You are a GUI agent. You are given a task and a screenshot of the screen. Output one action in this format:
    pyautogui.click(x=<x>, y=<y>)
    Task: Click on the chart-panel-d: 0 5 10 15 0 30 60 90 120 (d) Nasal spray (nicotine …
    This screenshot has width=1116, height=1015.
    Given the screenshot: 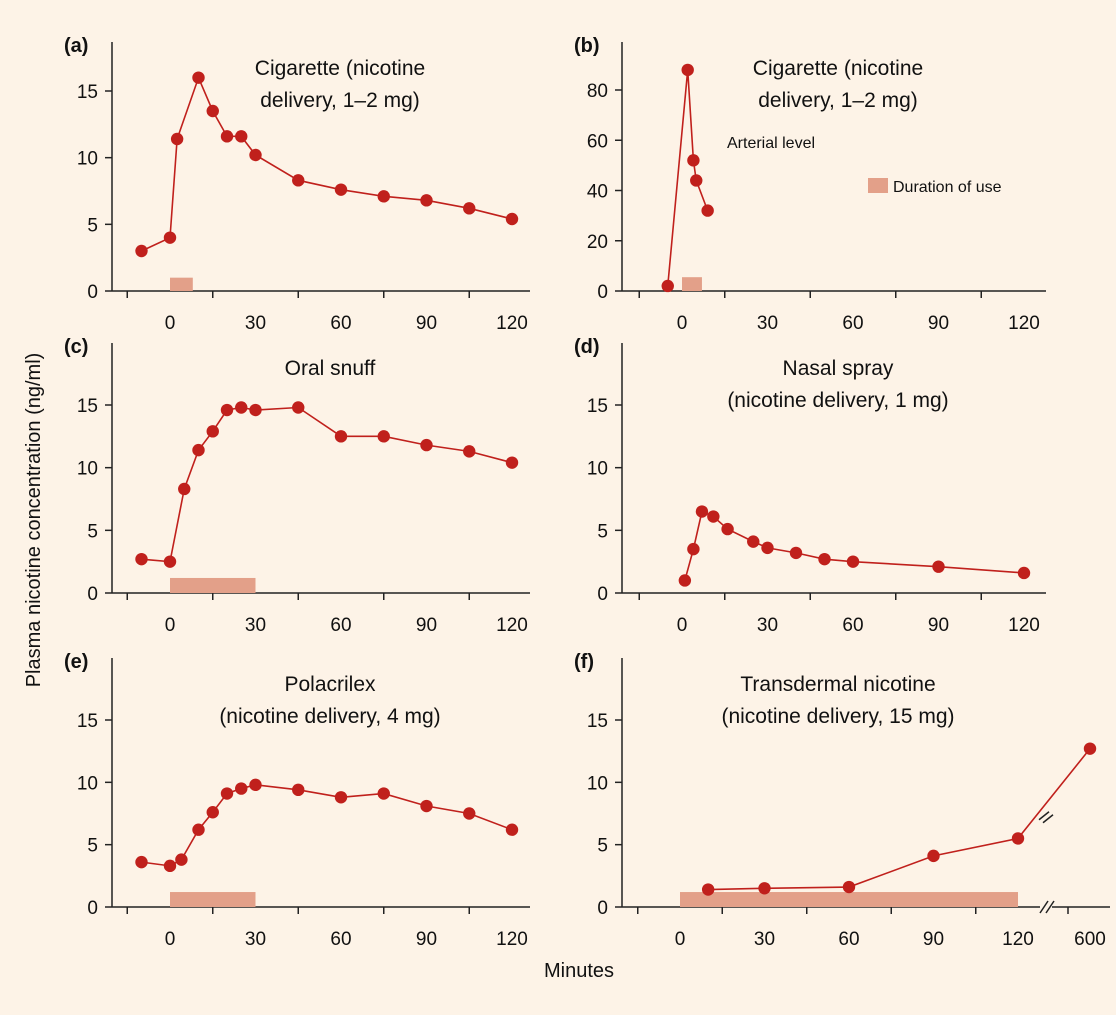 What is the action you would take?
    pyautogui.click(x=810, y=486)
    